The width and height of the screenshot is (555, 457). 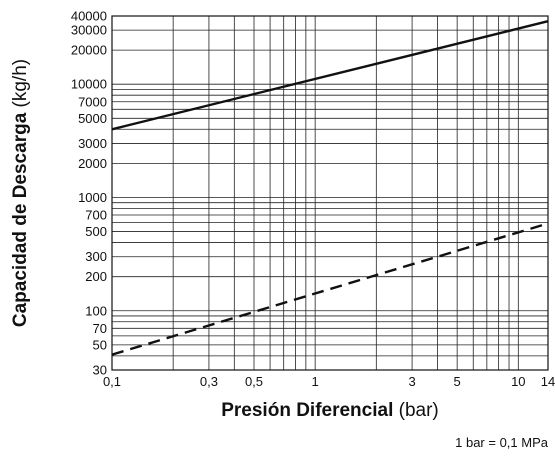 I want to click on y-axis-title-bold: Capacidad de Descarga, so click(x=20, y=219).